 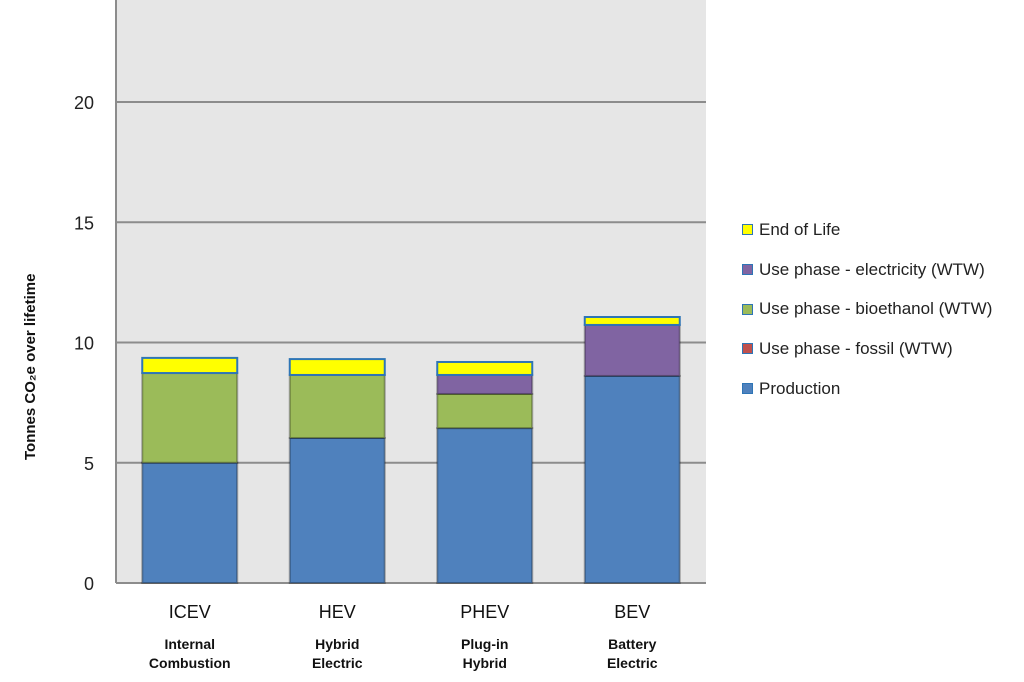 What do you see at coordinates (89, 464) in the screenshot?
I see `y-tick-label: 5` at bounding box center [89, 464].